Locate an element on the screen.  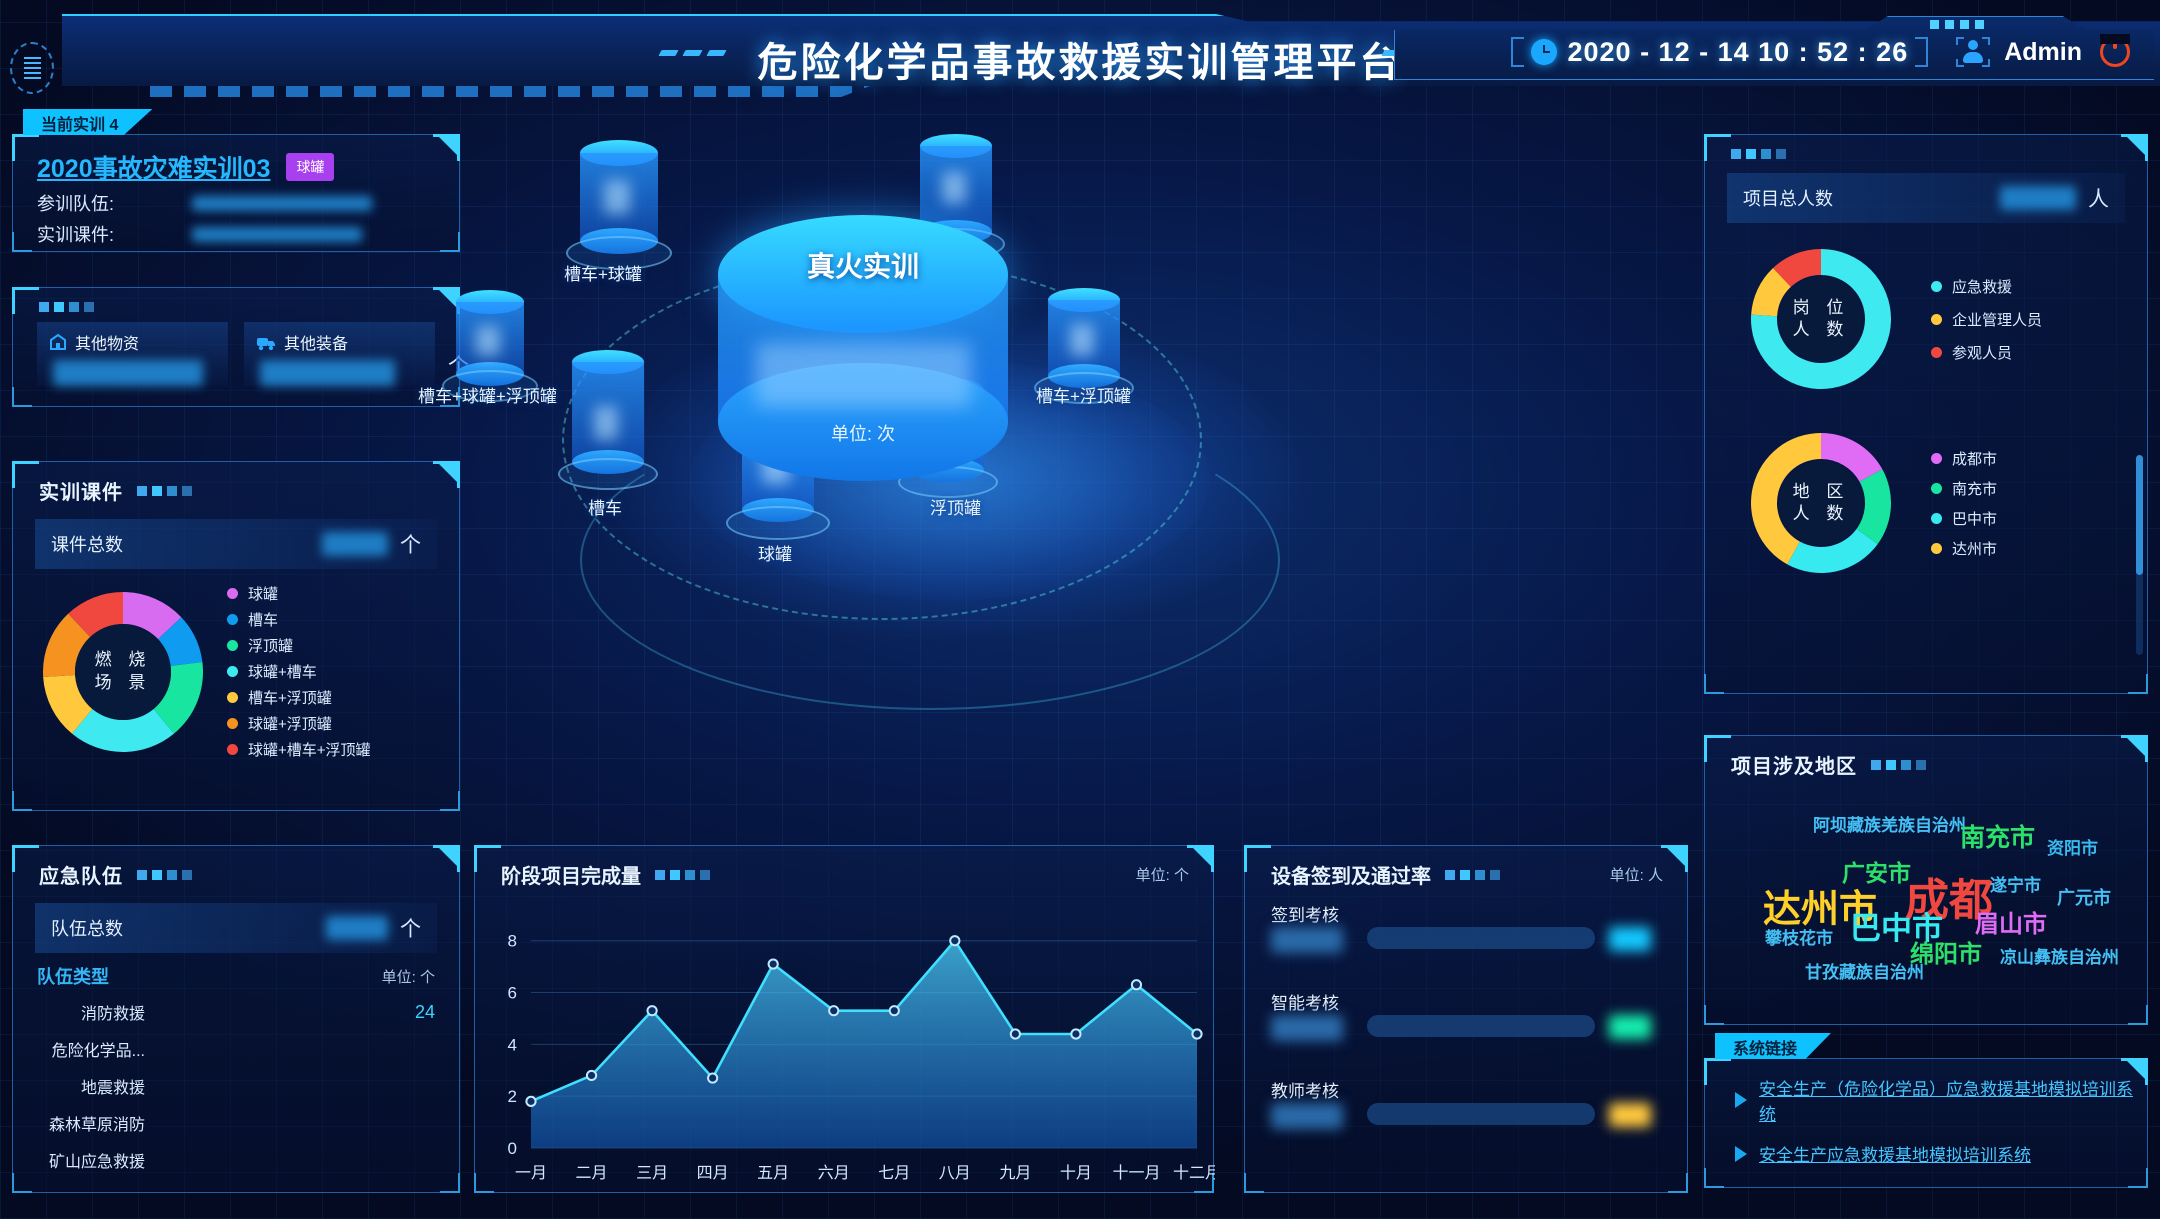
legend-item: 球罐+槽车+浮顶罐 is located at coordinates (299, 749).